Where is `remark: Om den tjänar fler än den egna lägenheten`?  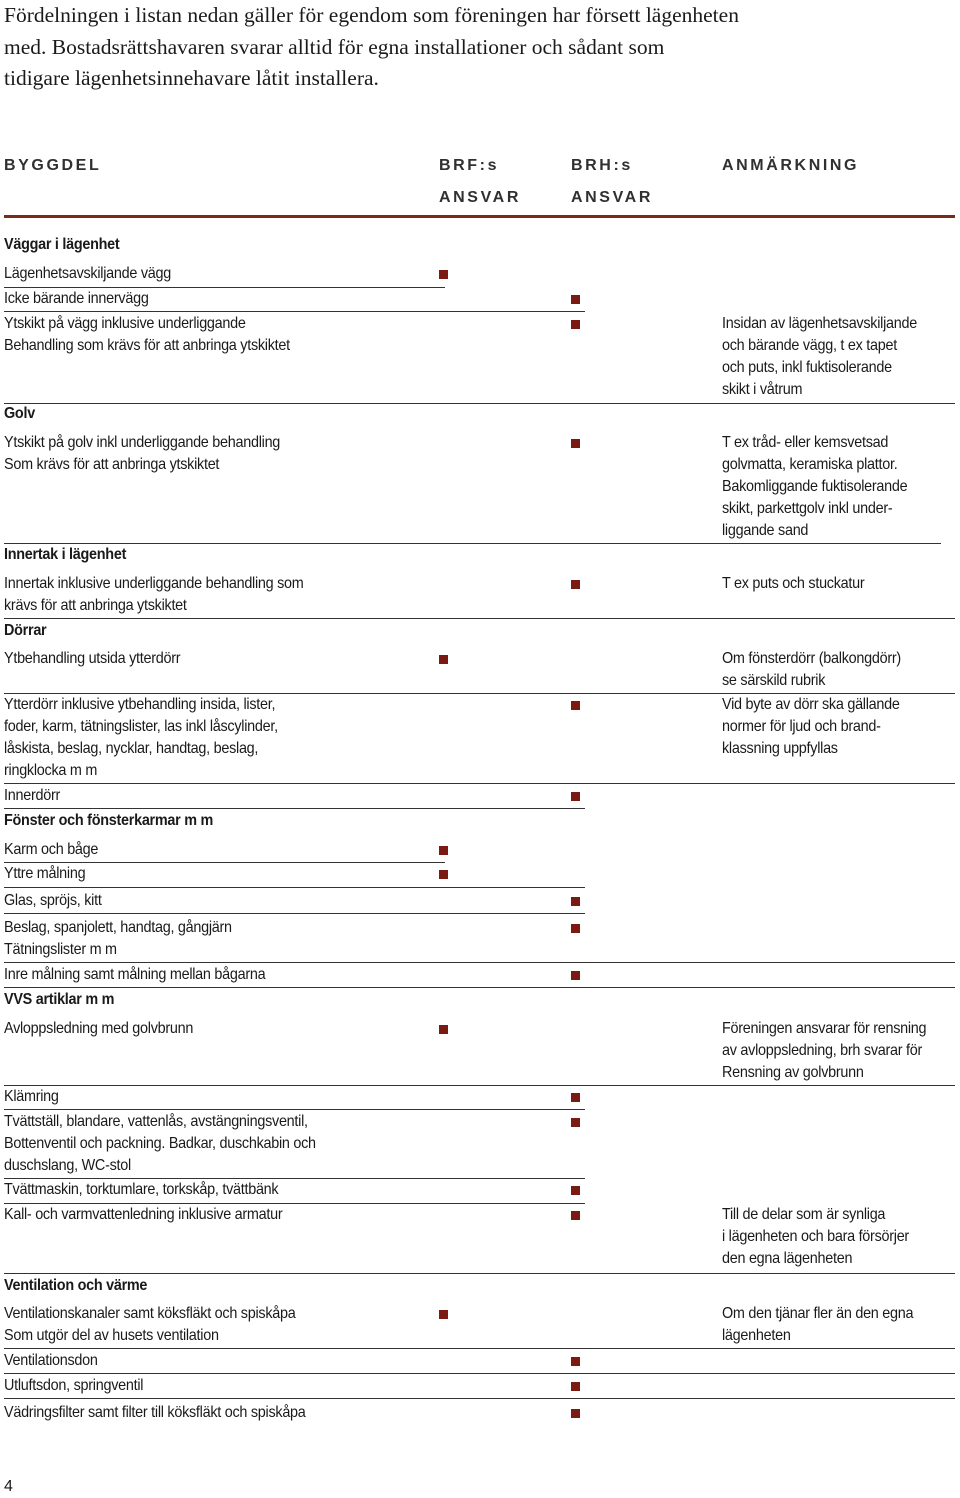 remark: Om den tjänar fler än den egna lägenheten is located at coordinates (818, 1325).